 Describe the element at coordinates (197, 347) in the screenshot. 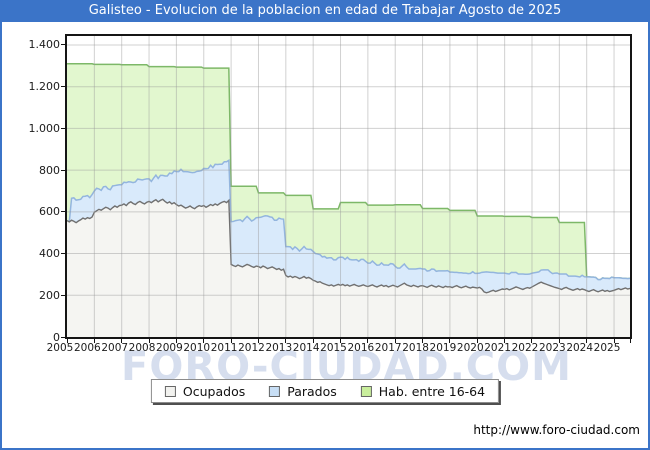

I see `x-tick-label: 2010` at that location.